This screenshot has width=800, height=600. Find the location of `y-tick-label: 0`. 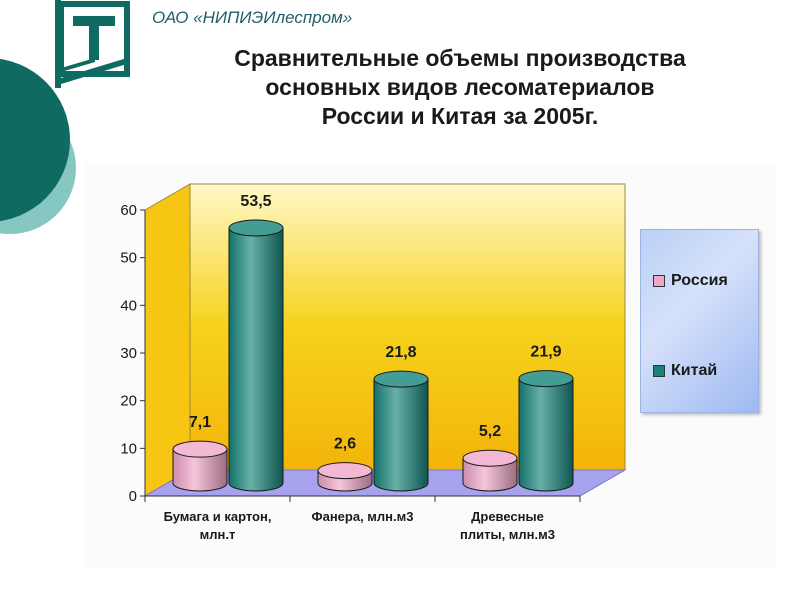

y-tick-label: 0 is located at coordinates (133, 496).